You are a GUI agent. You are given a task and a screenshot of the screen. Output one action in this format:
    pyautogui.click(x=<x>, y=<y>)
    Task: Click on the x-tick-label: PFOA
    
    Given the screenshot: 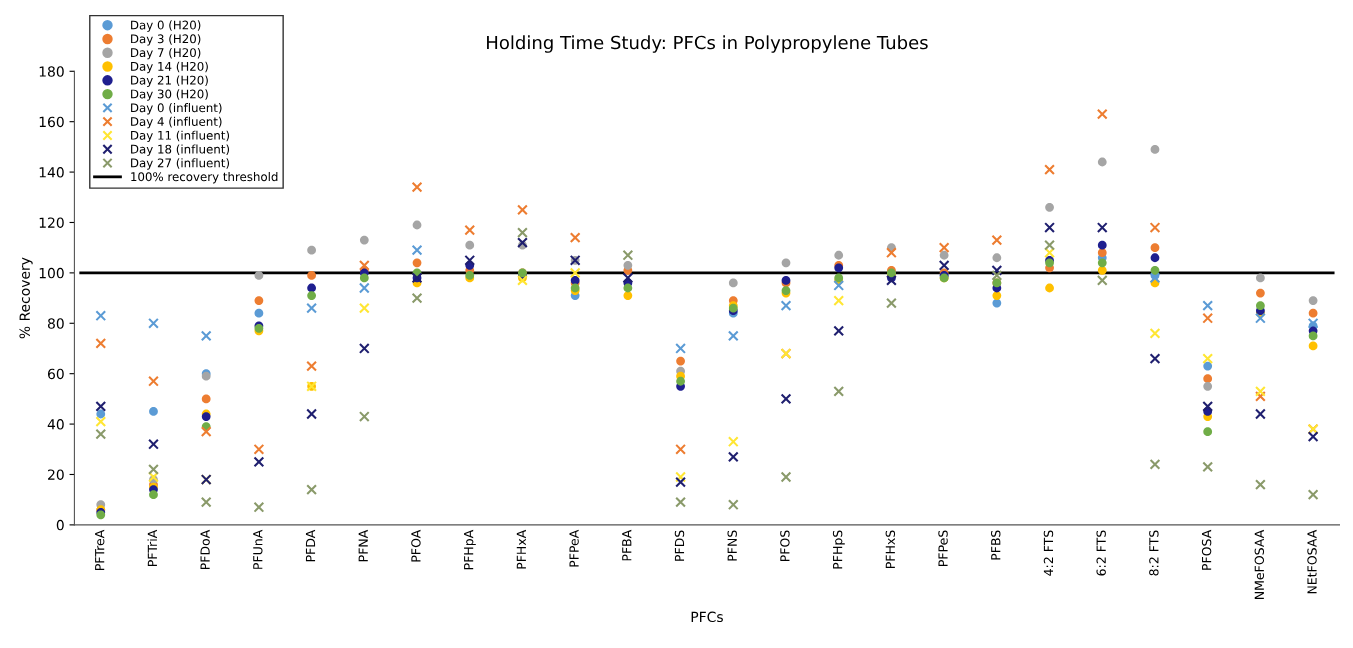 What is the action you would take?
    pyautogui.click(x=416, y=545)
    